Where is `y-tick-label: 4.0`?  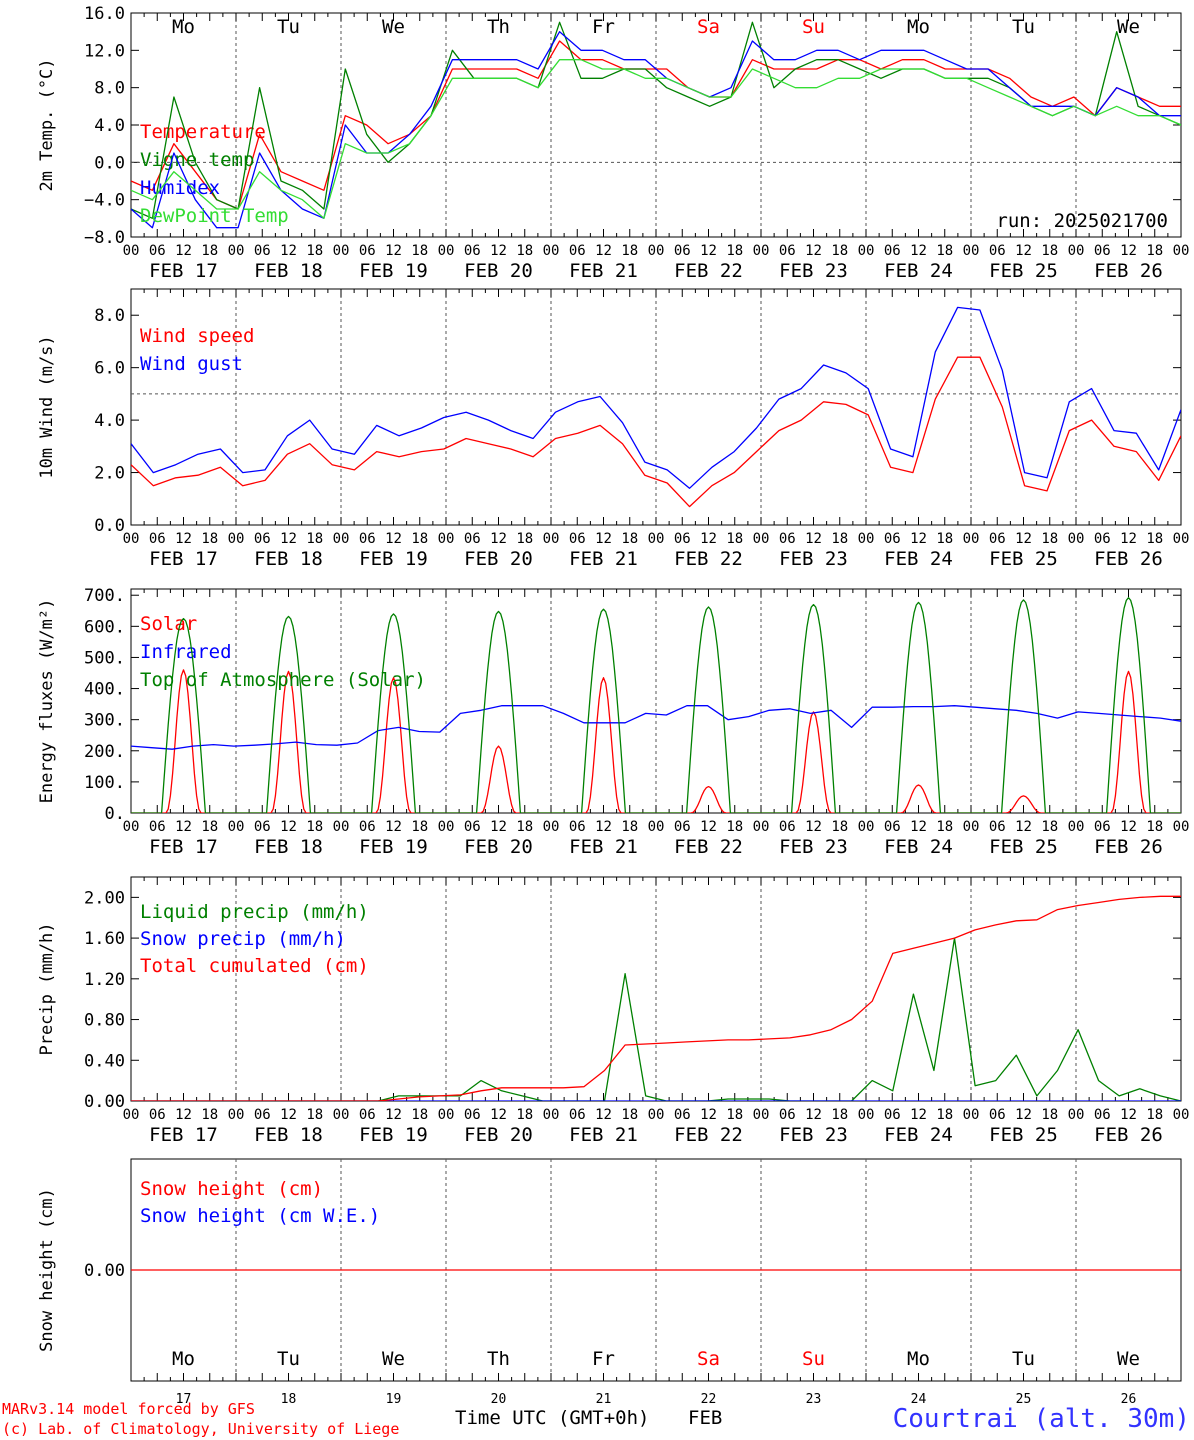 y-tick-label: 4.0 is located at coordinates (109, 126).